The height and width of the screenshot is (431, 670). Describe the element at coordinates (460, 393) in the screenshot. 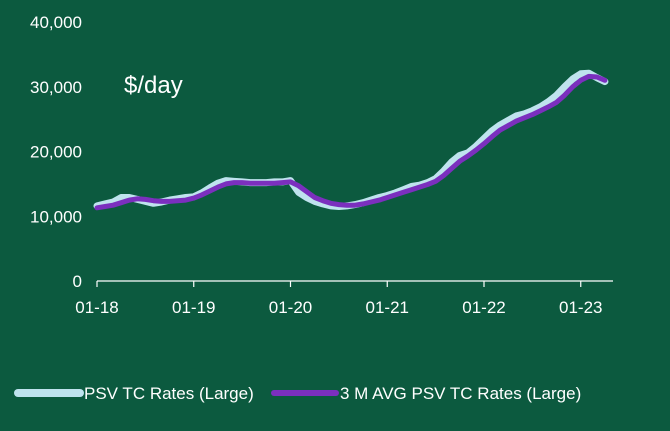

I see `legend-label-2: 3 M AVG PSV TC Rates (Large)` at that location.